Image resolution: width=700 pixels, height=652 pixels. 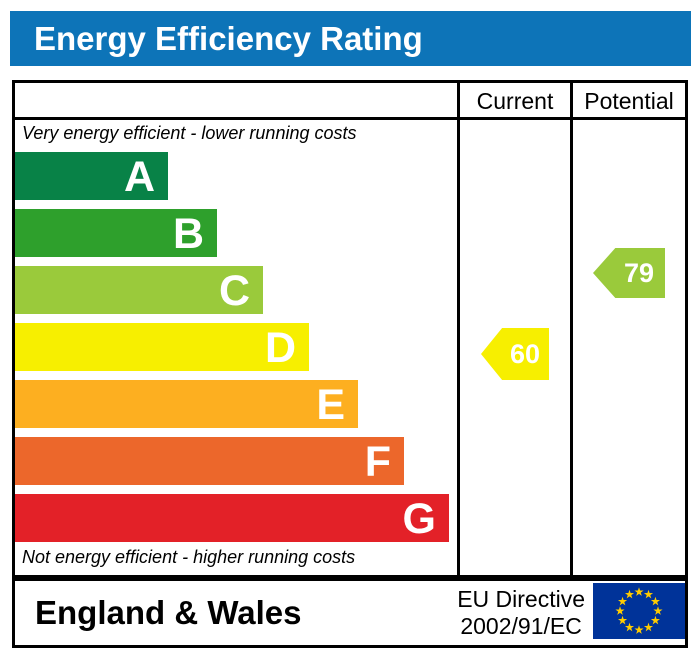 What do you see at coordinates (521, 599) in the screenshot?
I see `eu-directive-line1: EU Directive` at bounding box center [521, 599].